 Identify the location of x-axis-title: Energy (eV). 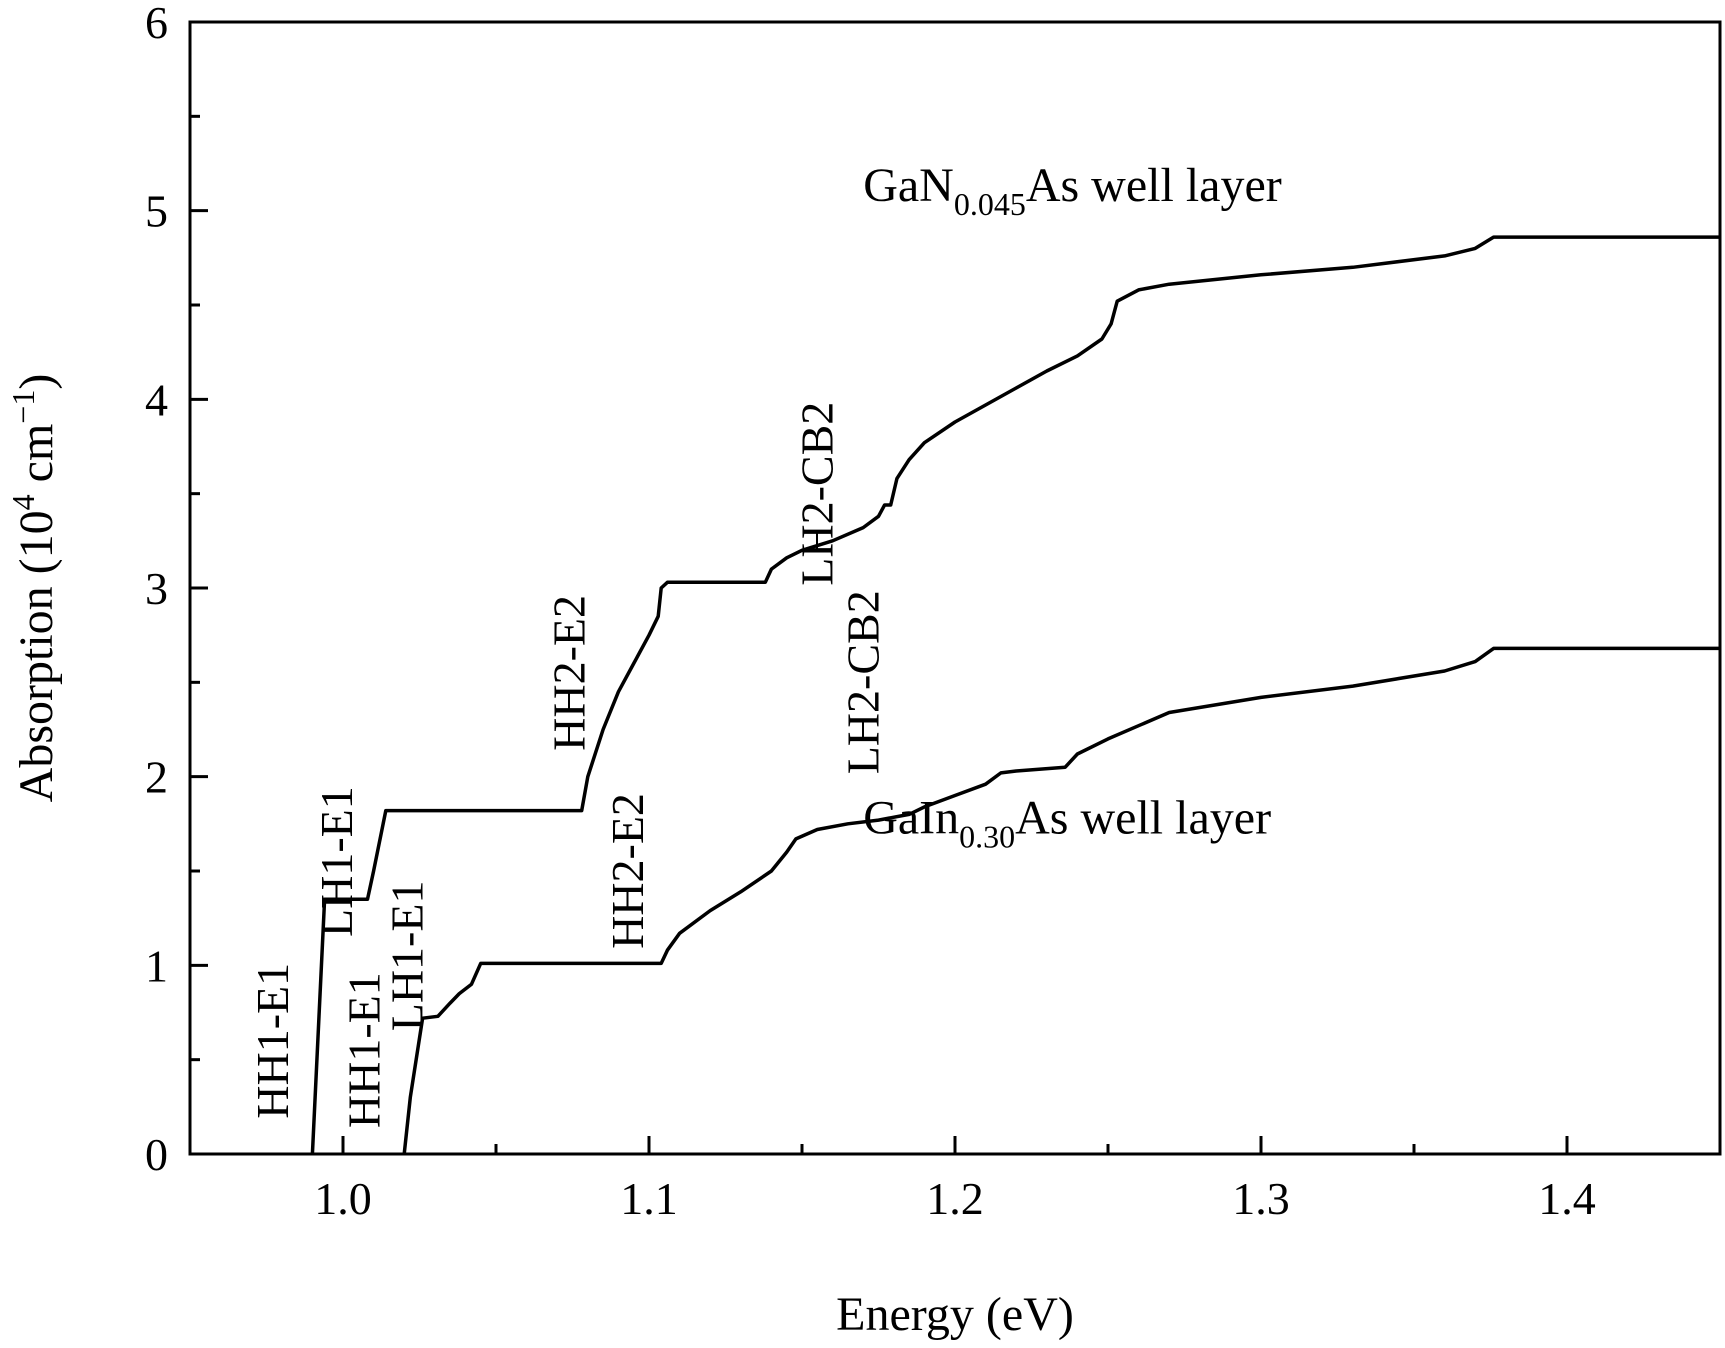
(955, 1314).